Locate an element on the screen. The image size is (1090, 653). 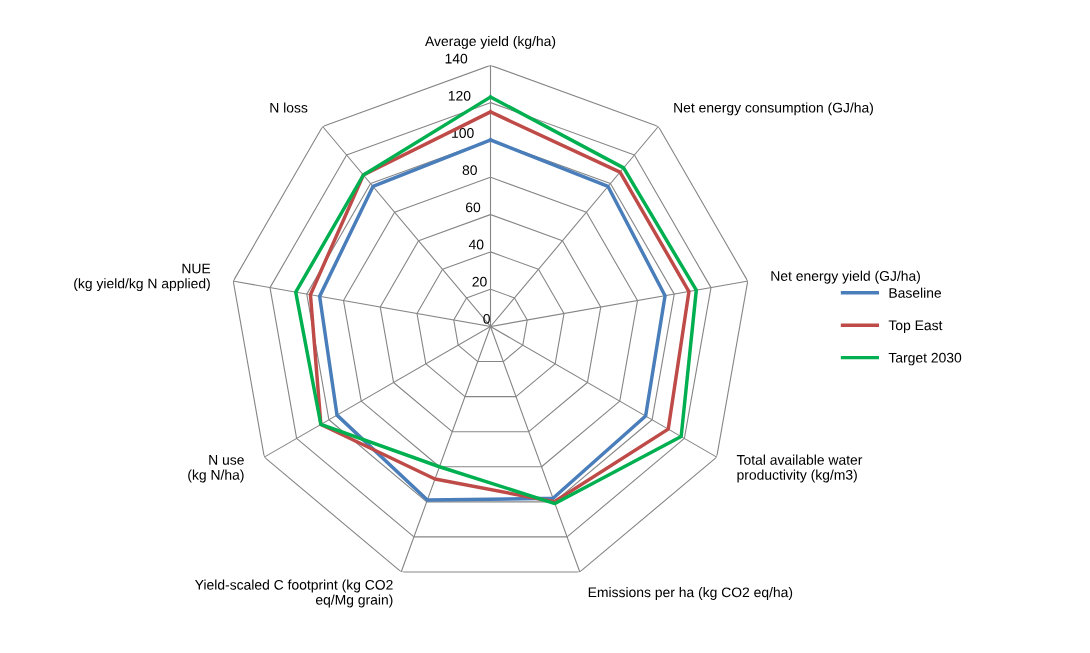
spoke-label: Net energy consumption (GJ/ha) is located at coordinates (773, 109).